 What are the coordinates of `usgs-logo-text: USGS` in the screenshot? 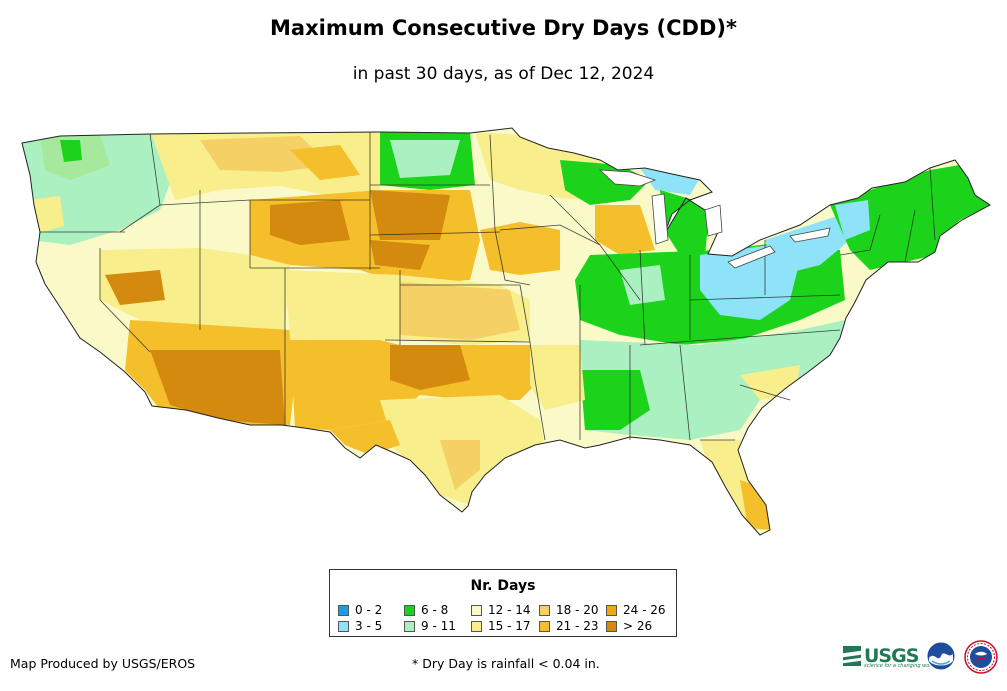 It's located at (891, 656).